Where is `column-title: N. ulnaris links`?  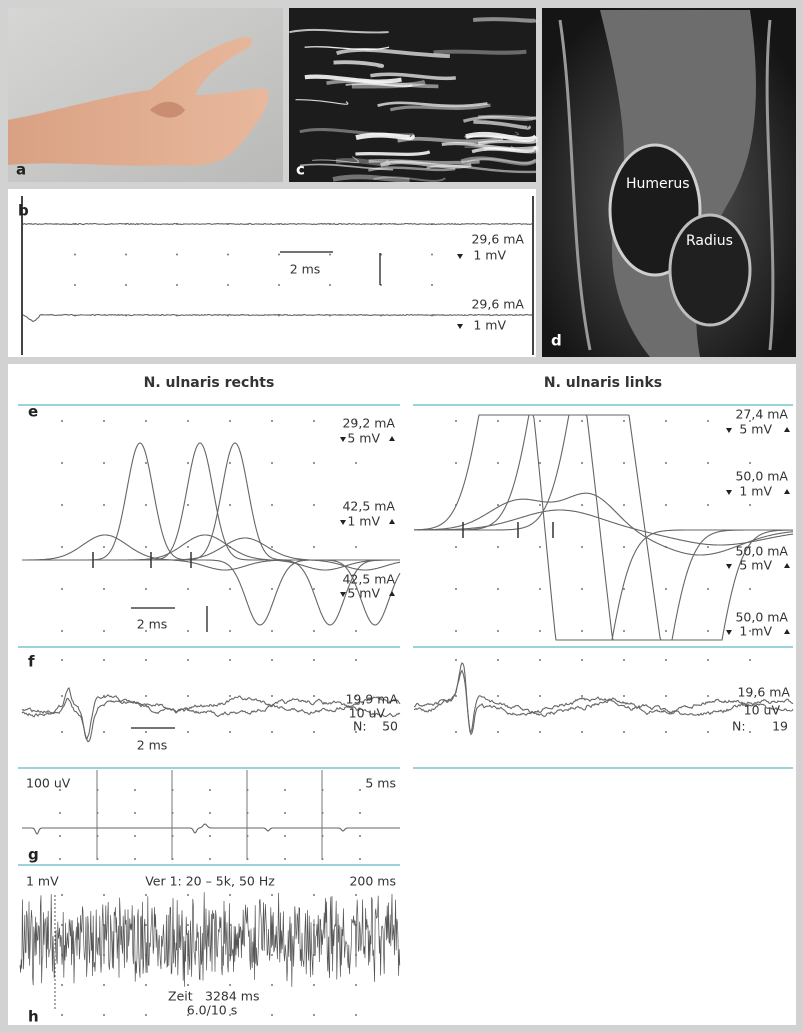 column-title: N. ulnaris links is located at coordinates (603, 383).